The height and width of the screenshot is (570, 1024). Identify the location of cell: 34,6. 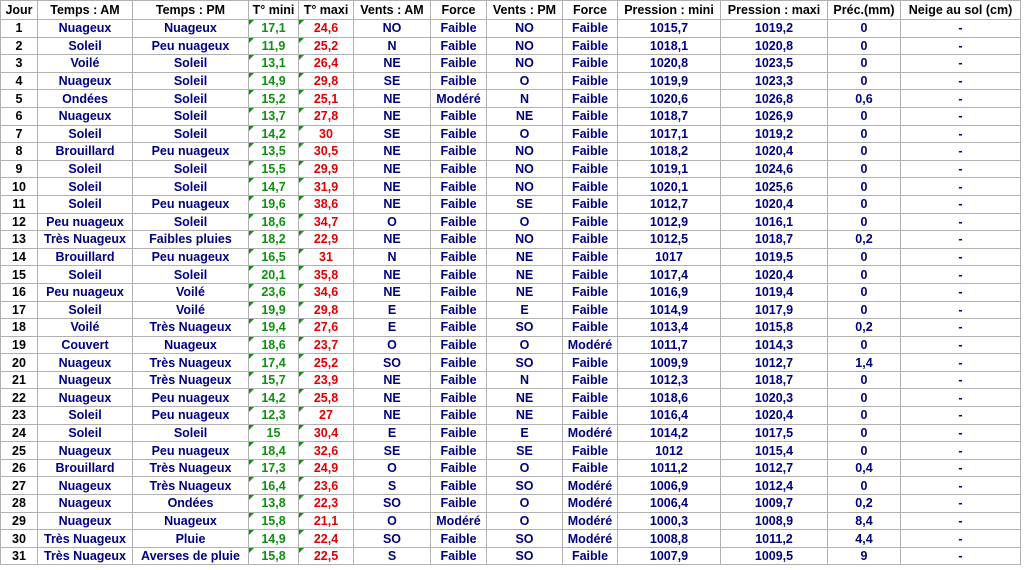
(326, 292).